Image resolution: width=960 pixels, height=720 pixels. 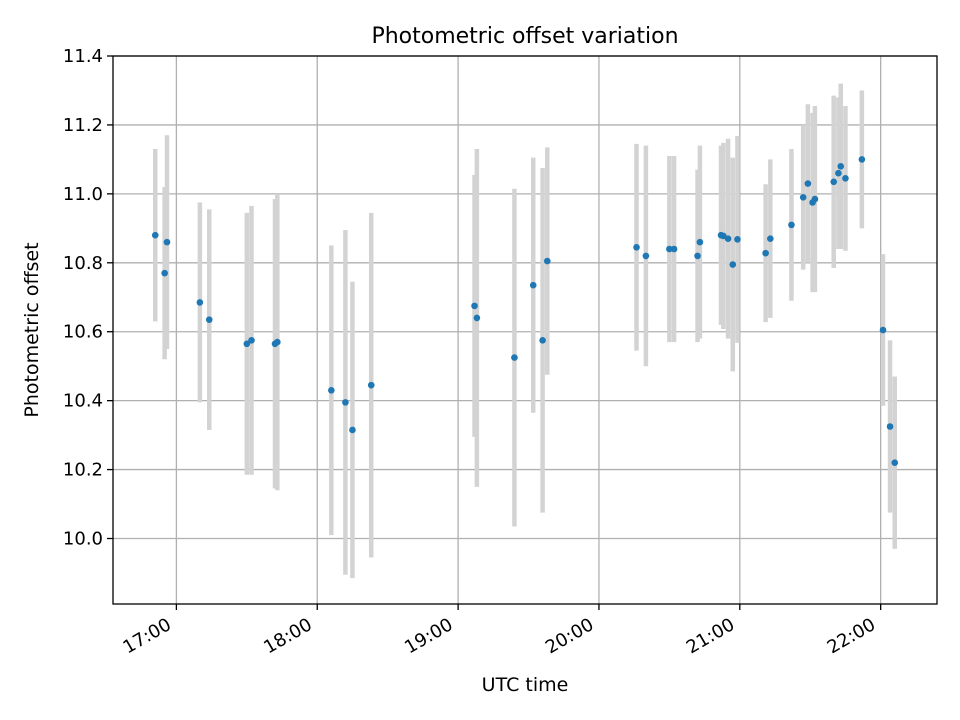 I want to click on y-tick-label: 11.0, so click(x=83, y=194).